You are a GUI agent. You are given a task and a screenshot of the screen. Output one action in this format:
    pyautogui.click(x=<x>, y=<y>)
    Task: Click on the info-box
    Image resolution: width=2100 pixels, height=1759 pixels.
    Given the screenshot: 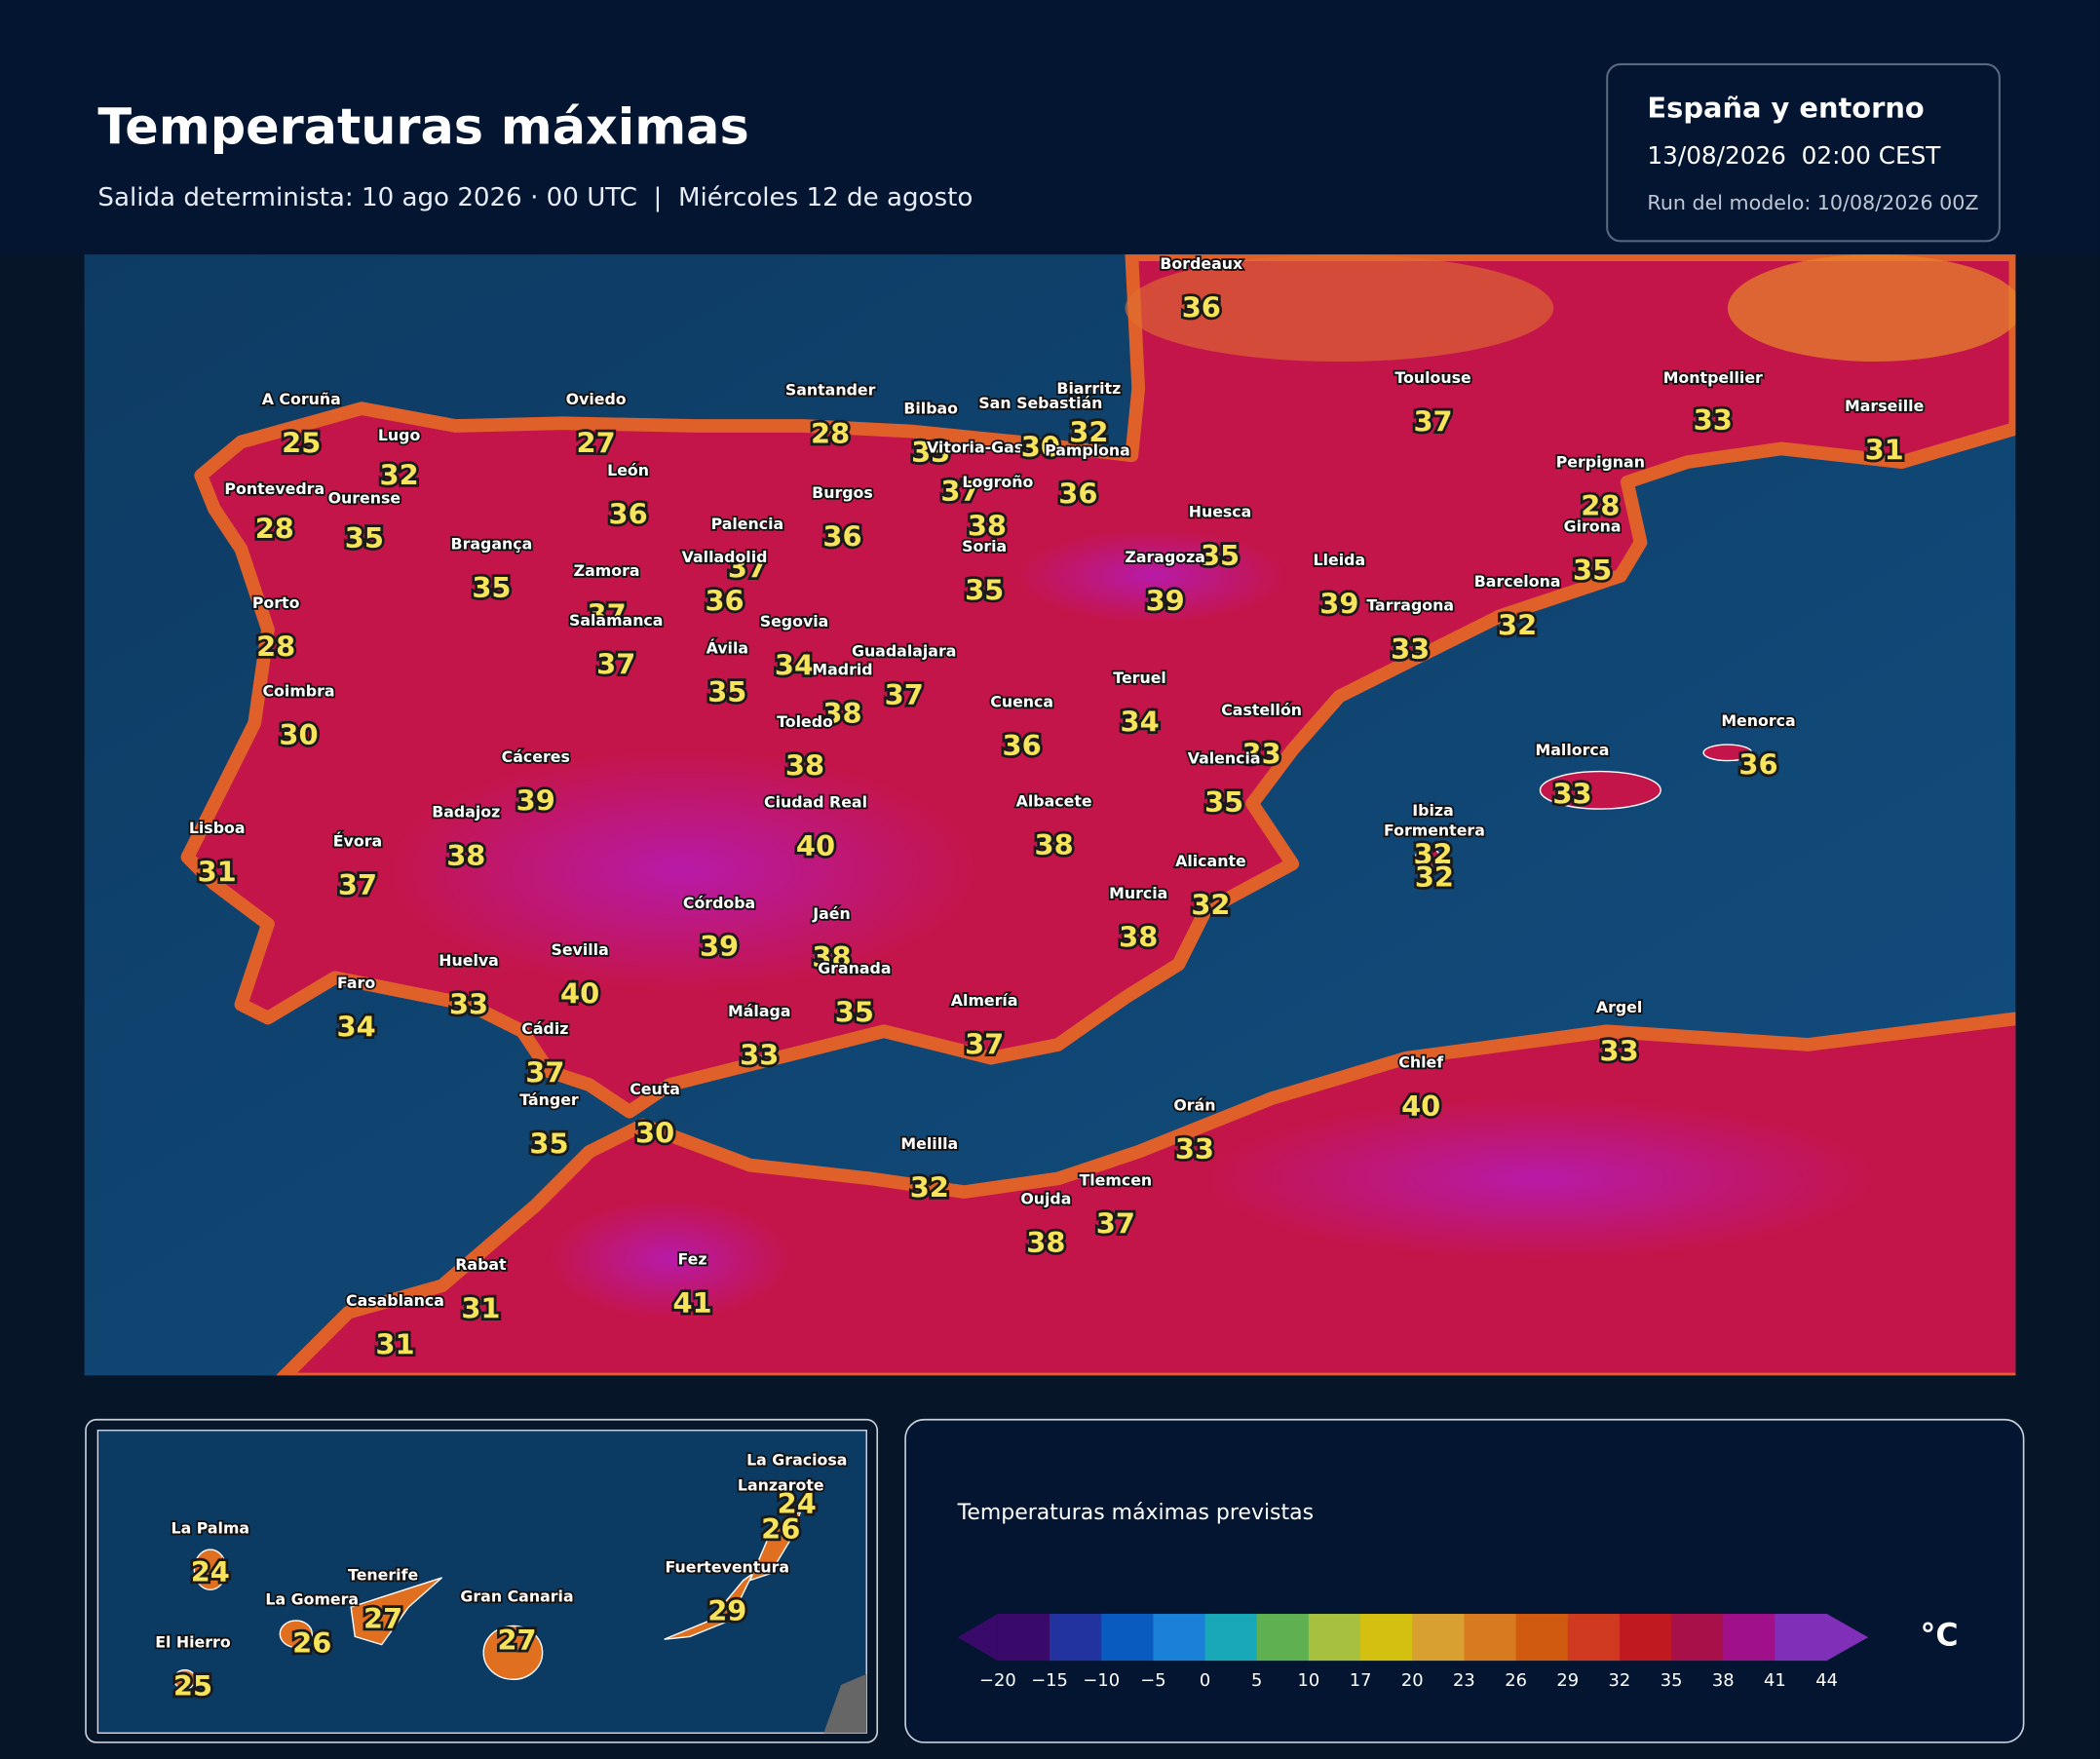 What is the action you would take?
    pyautogui.click(x=1803, y=152)
    